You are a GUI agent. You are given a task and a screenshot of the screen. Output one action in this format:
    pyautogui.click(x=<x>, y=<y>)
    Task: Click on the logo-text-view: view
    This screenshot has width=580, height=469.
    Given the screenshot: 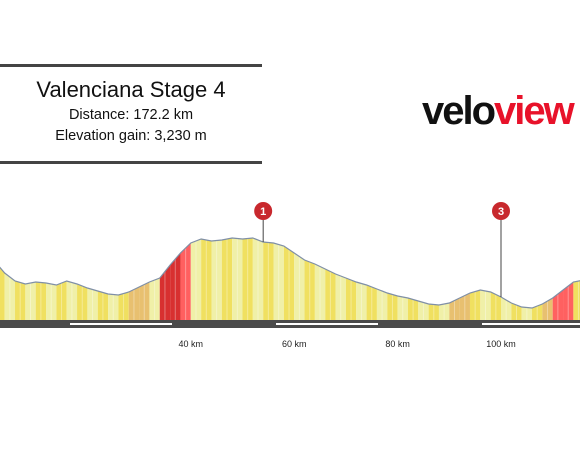 What is the action you would take?
    pyautogui.click(x=534, y=111)
    